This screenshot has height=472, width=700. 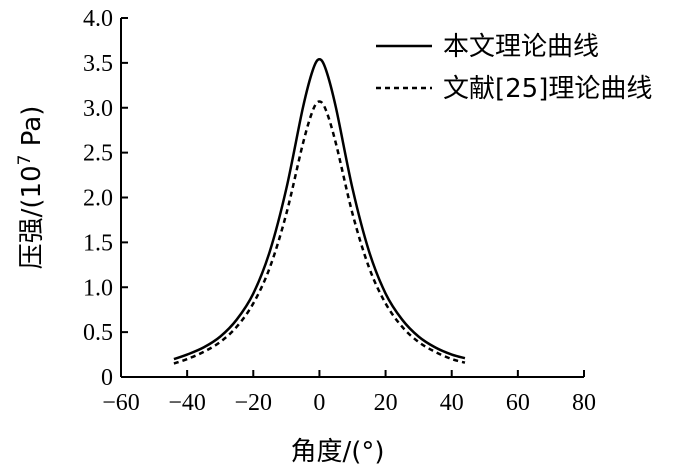 What do you see at coordinates (98, 19) in the screenshot?
I see `y-tick-label: 4.0` at bounding box center [98, 19].